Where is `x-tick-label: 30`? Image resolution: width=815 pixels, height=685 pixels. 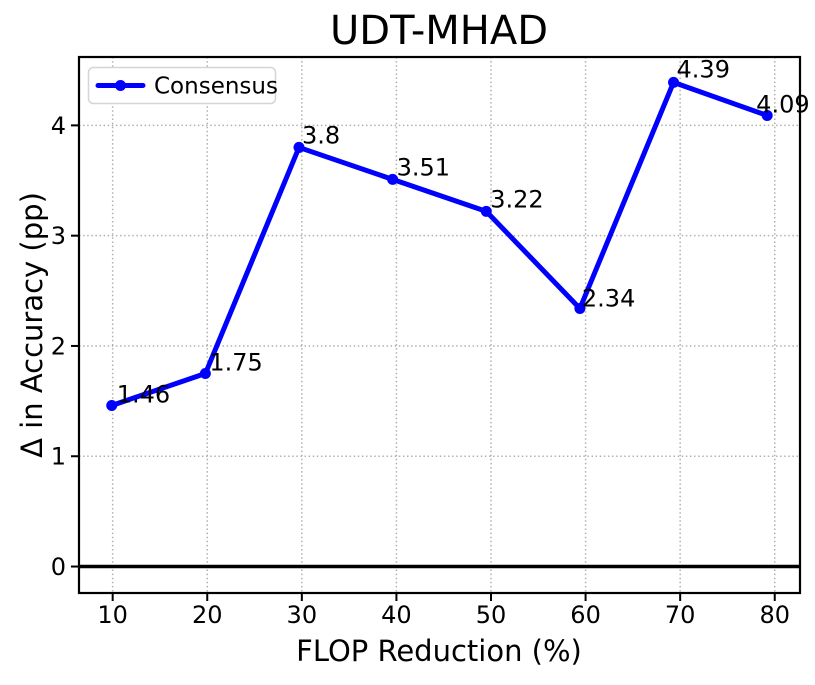 x-tick-label: 30 is located at coordinates (302, 615).